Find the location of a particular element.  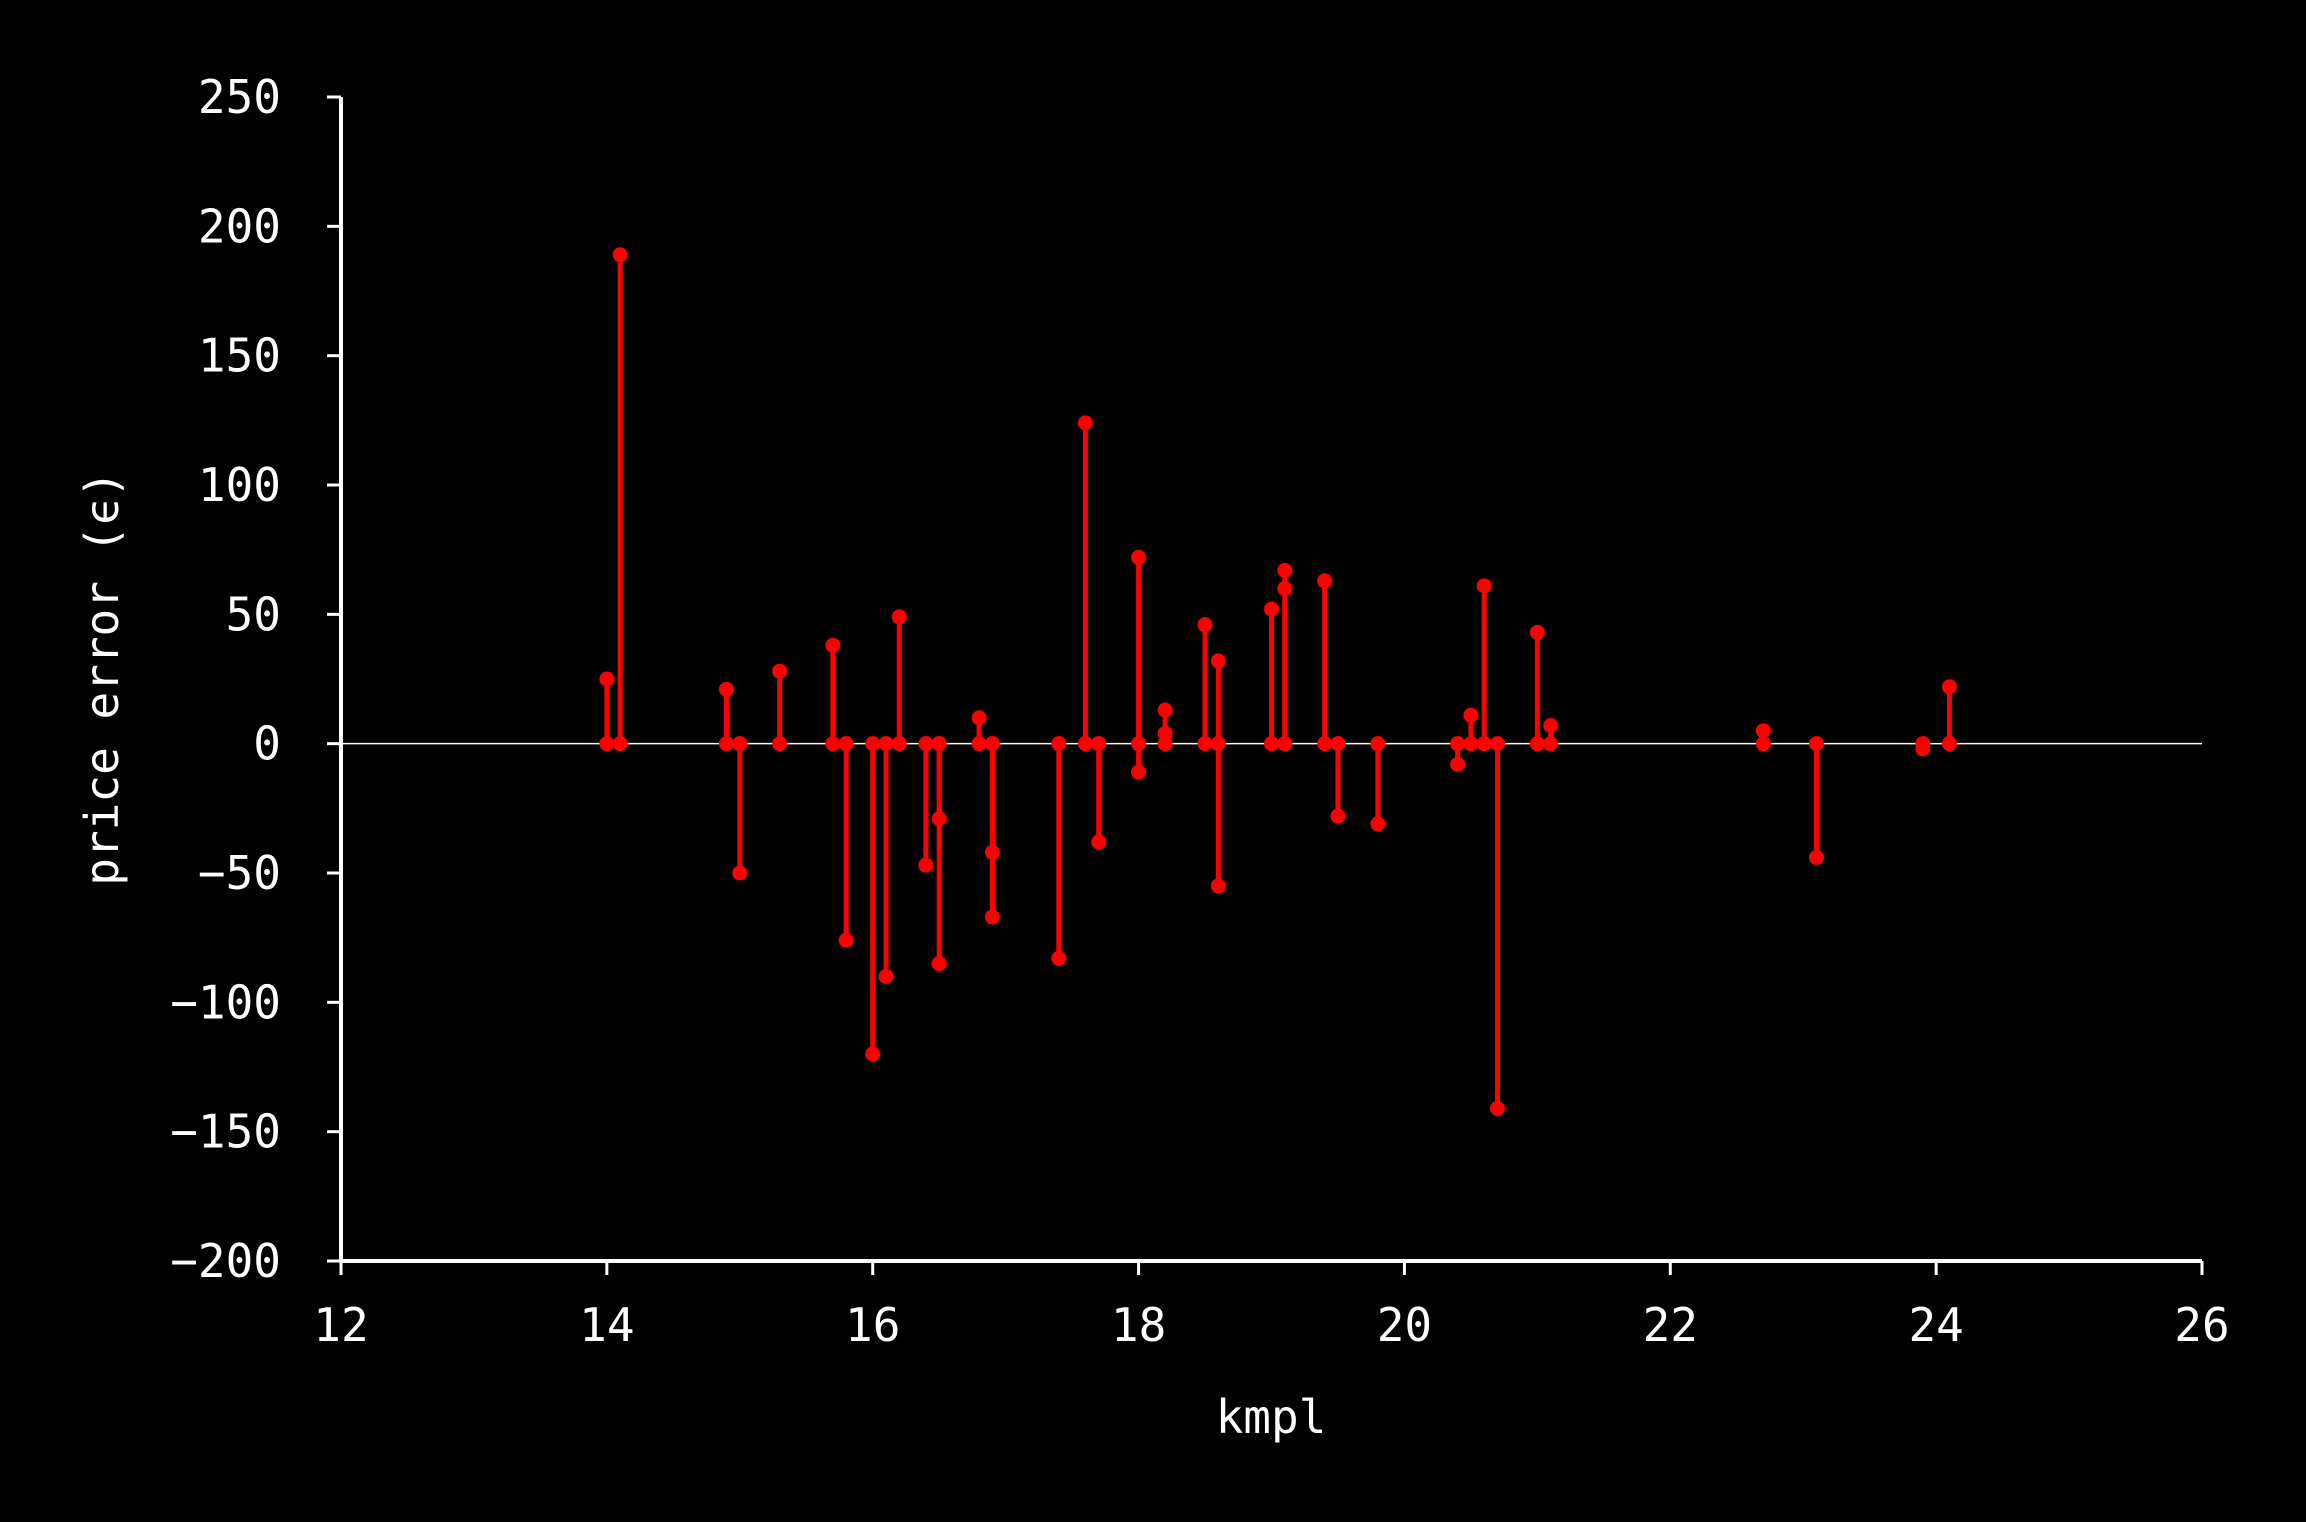

y-tick-label: 150 is located at coordinates (239, 356).